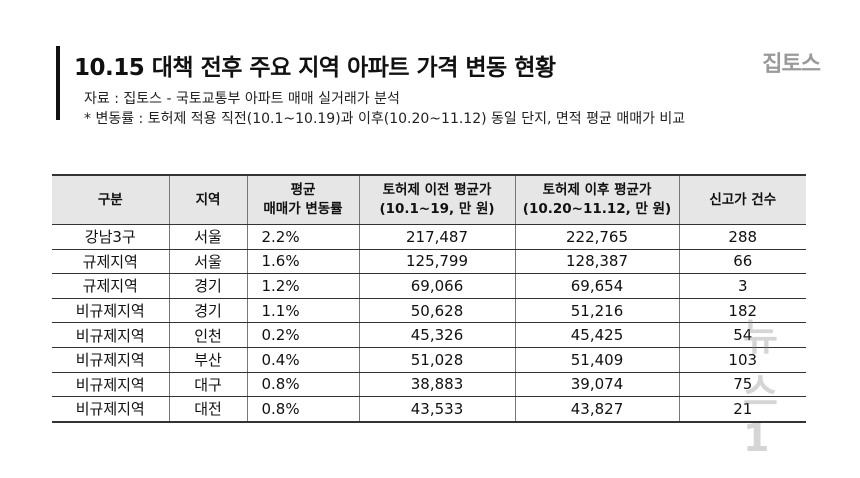  I want to click on before-price-cell: 125,799, so click(436, 262).